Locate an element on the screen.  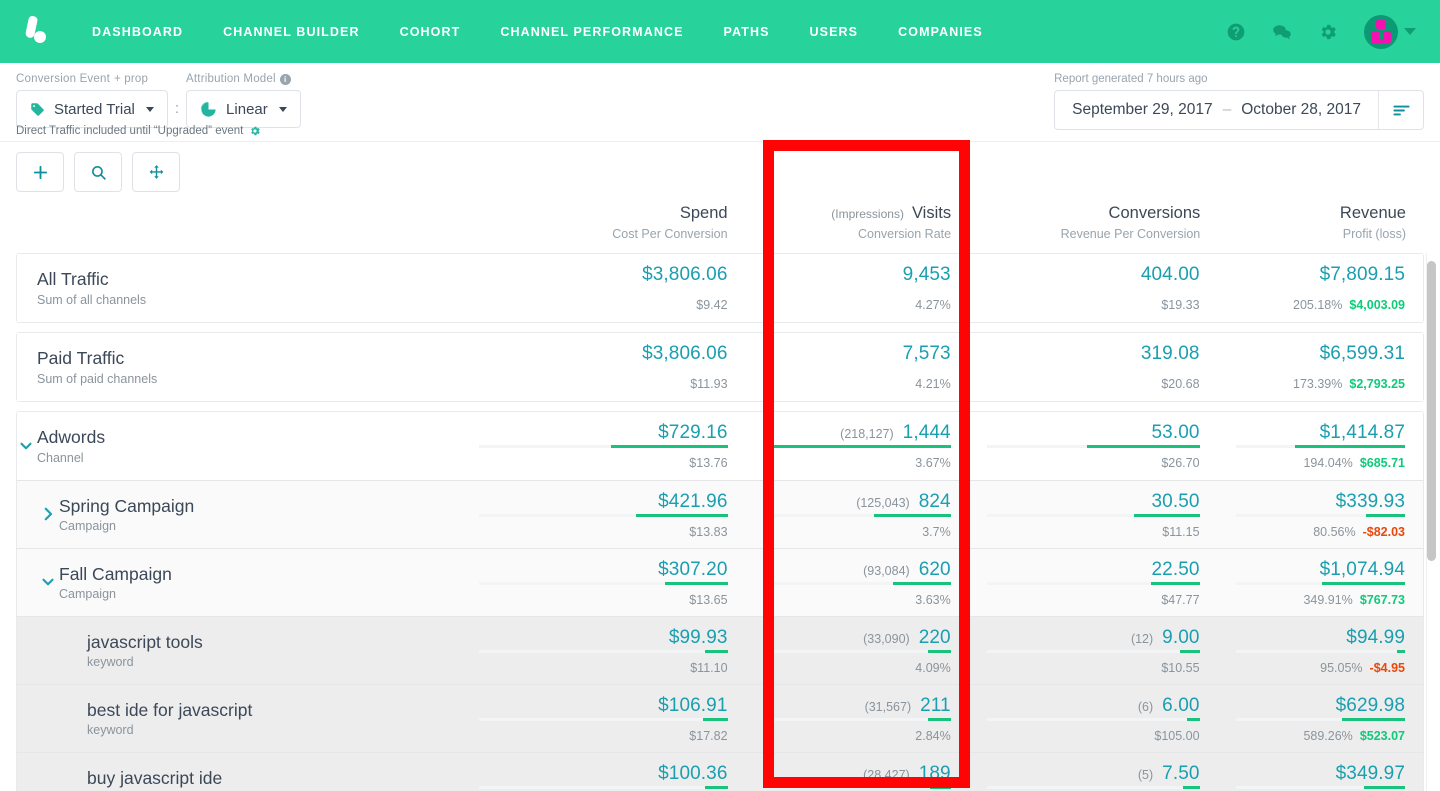
revenue-value: $629.98 is located at coordinates (1370, 705).